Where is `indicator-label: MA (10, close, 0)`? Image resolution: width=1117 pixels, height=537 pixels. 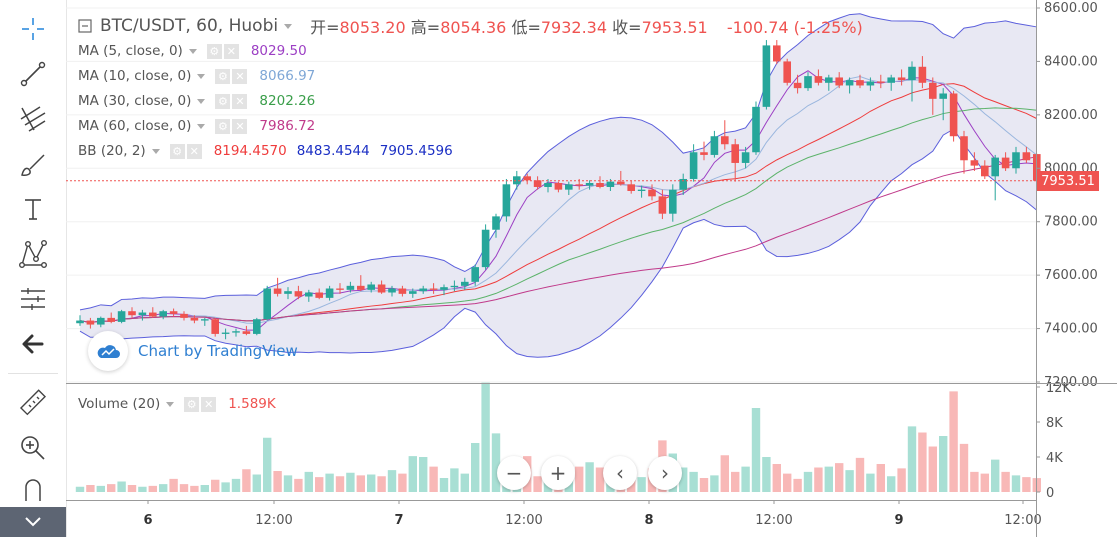
indicator-label: MA (10, close, 0) is located at coordinates (135, 76).